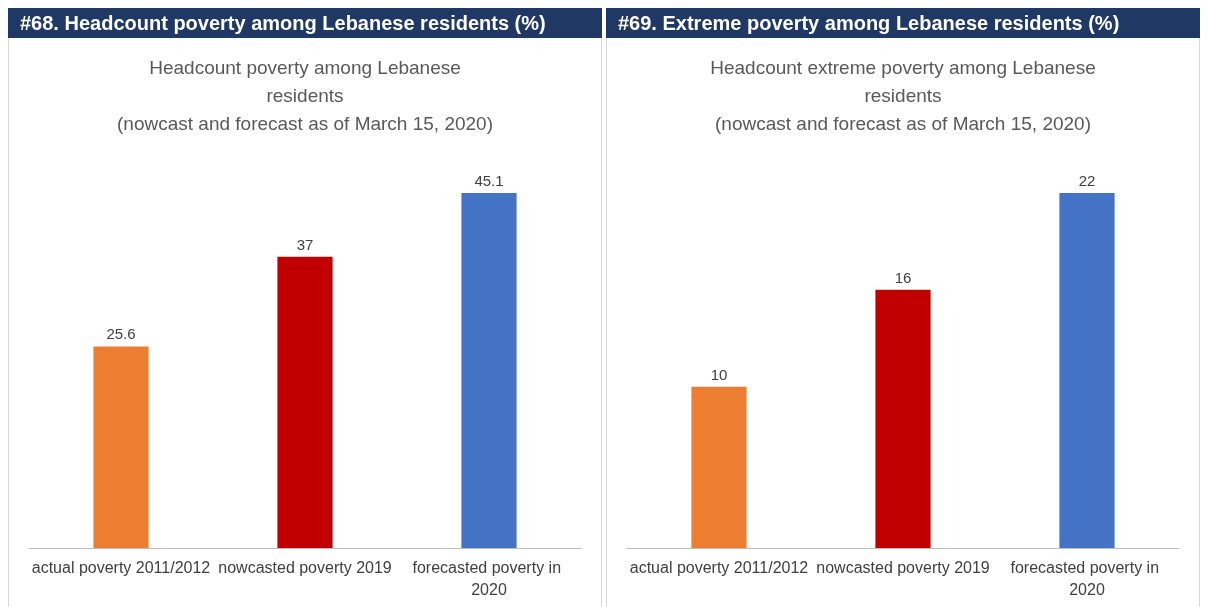 This screenshot has height=607, width=1208. Describe the element at coordinates (305, 244) in the screenshot. I see `data-label: 37` at that location.